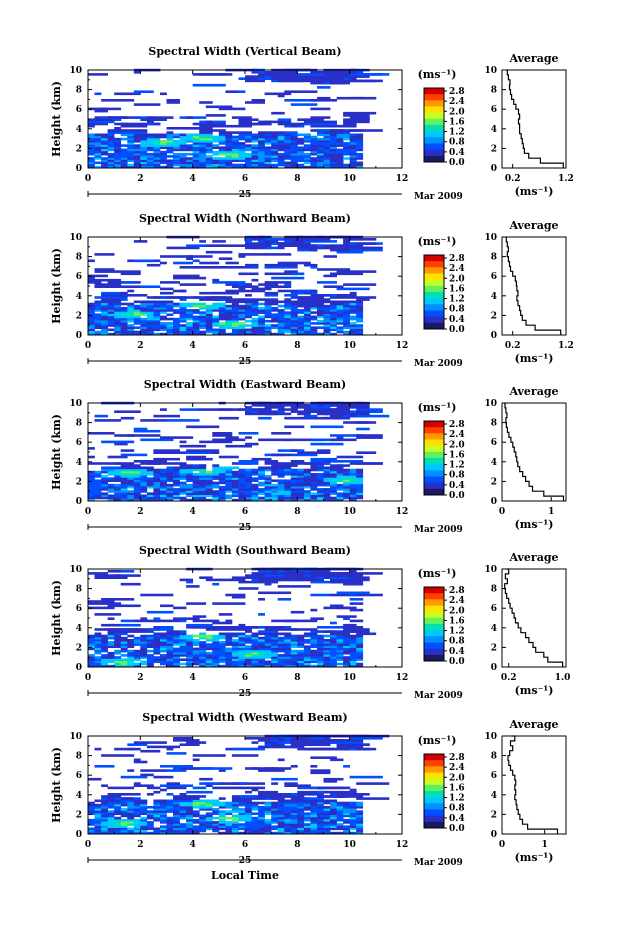 This screenshot has height=929, width=624. Describe the element at coordinates (75, 570) in the screenshot. I see `y-tick-label: 10` at that location.